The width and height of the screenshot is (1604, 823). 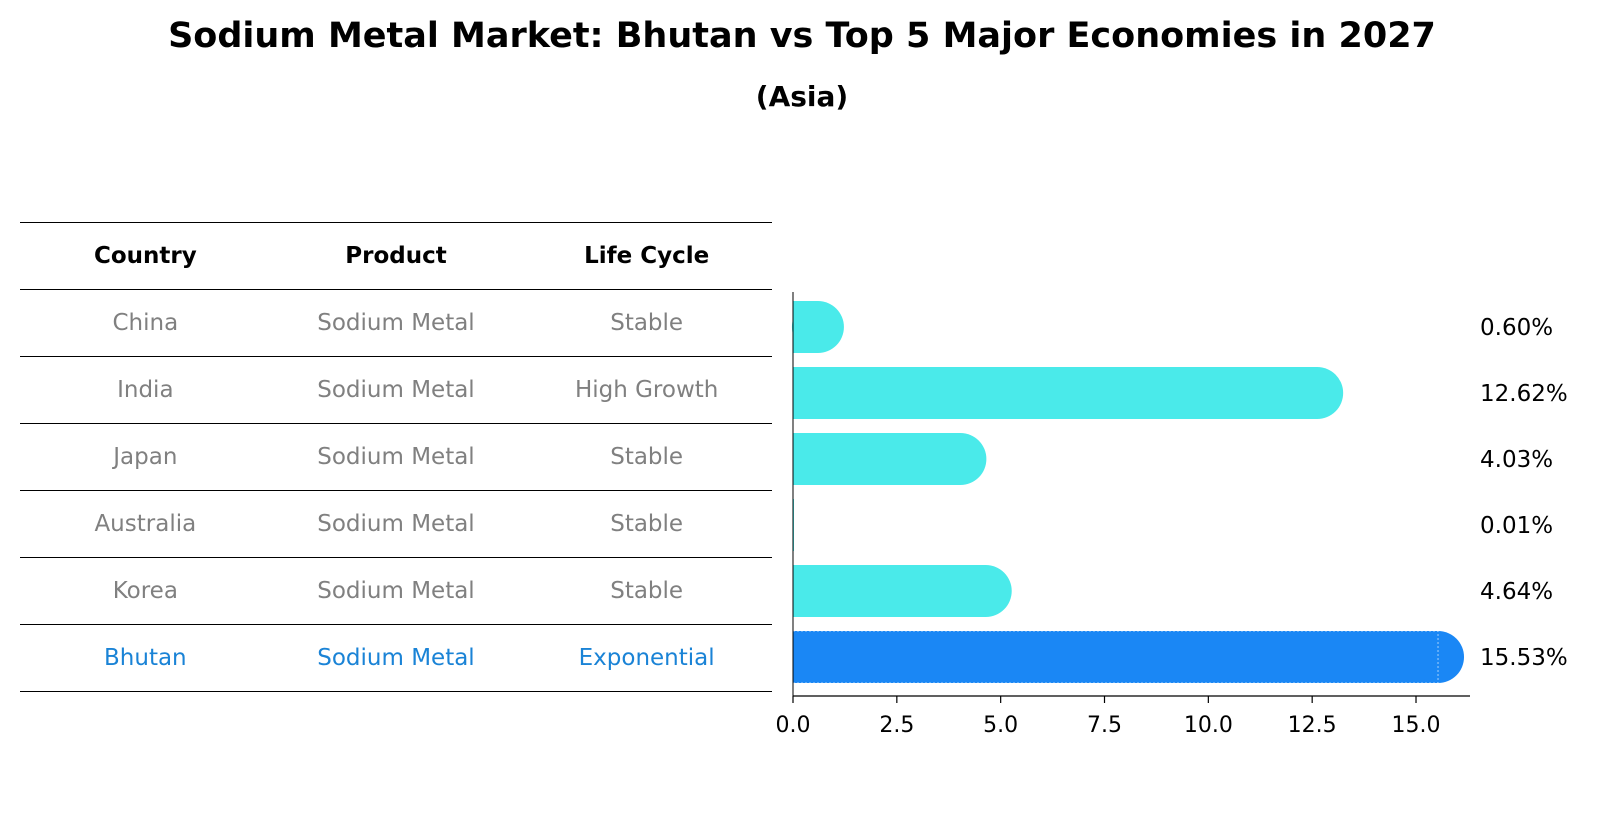 I want to click on header-life-cycle: Life Cycle, so click(x=646, y=256).